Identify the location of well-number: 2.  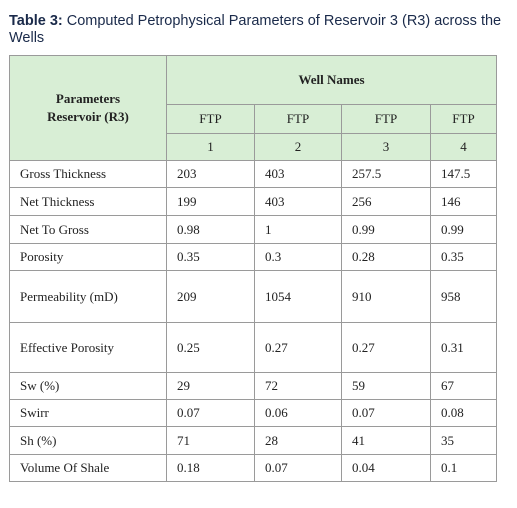
(298, 147).